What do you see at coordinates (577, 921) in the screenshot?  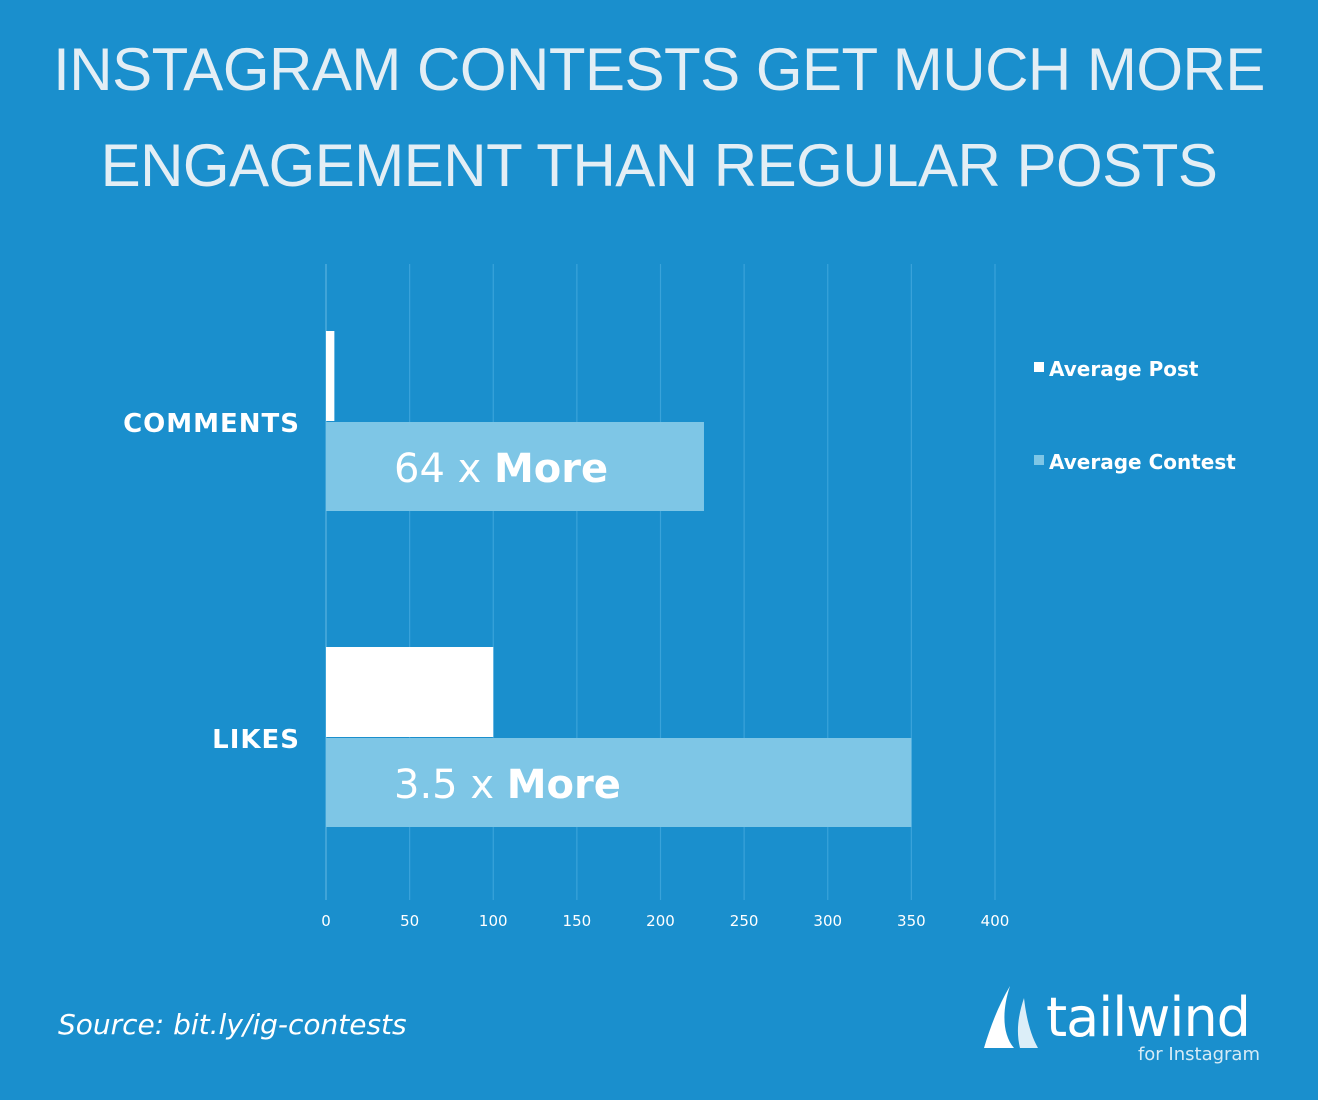 I see `x-tick-label: 150` at bounding box center [577, 921].